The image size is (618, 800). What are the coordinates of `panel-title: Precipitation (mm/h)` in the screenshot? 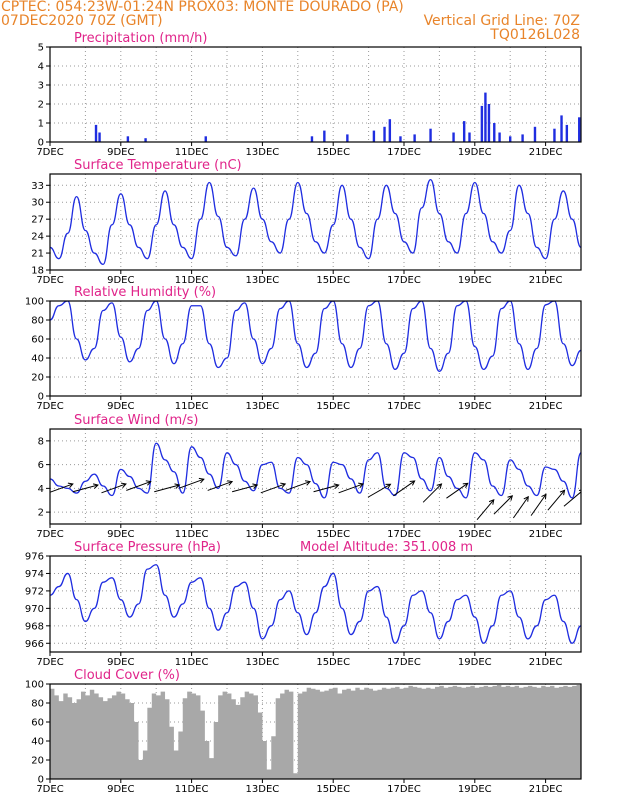 It's located at (140, 38).